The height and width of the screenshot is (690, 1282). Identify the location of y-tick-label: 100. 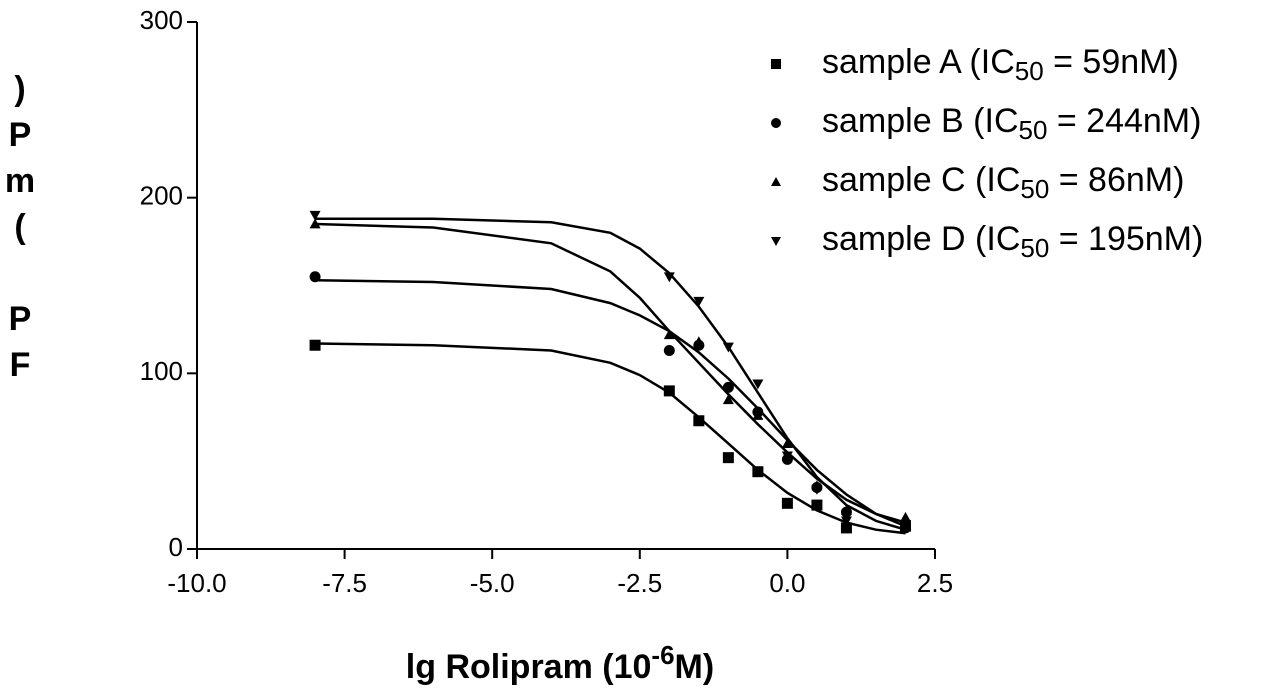
(161, 371).